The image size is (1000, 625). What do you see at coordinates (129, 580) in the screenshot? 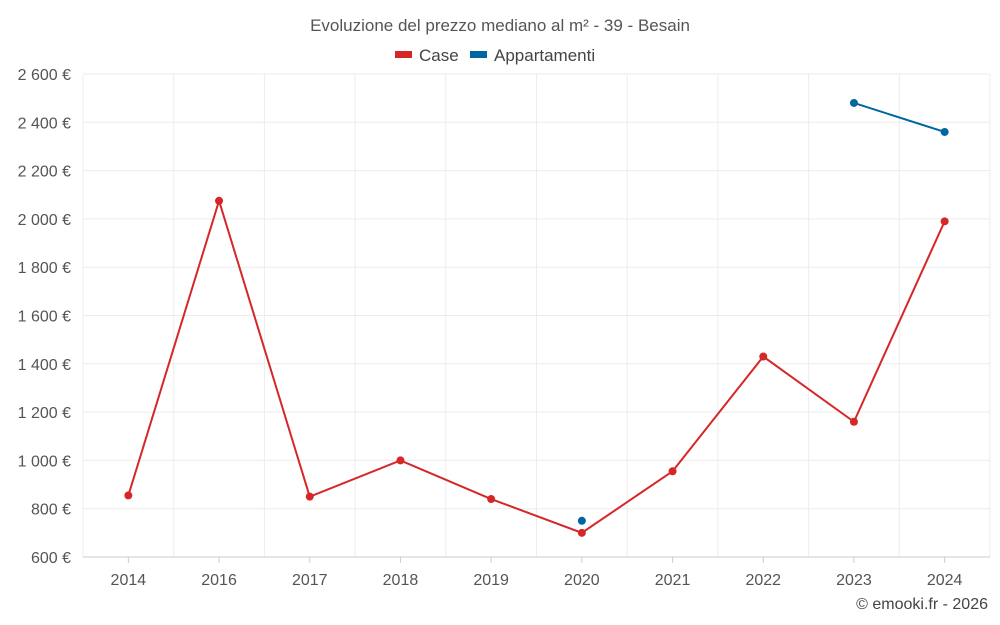
I see `x-tick-label: 2014` at bounding box center [129, 580].